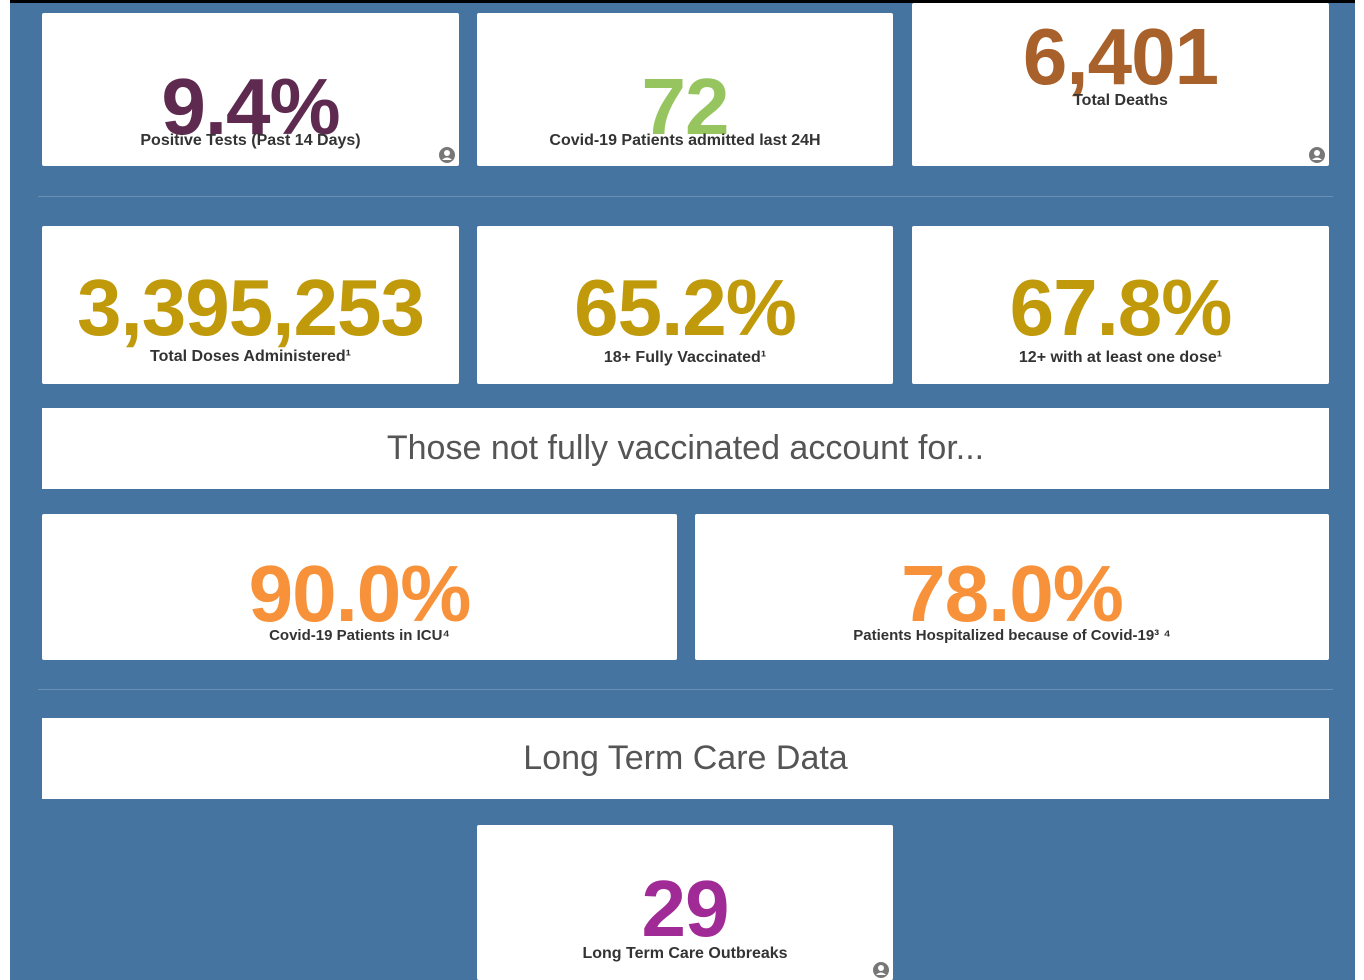  I want to click on stat-card: 72 Covid-19 Patients admitted last 24H, so click(685, 89).